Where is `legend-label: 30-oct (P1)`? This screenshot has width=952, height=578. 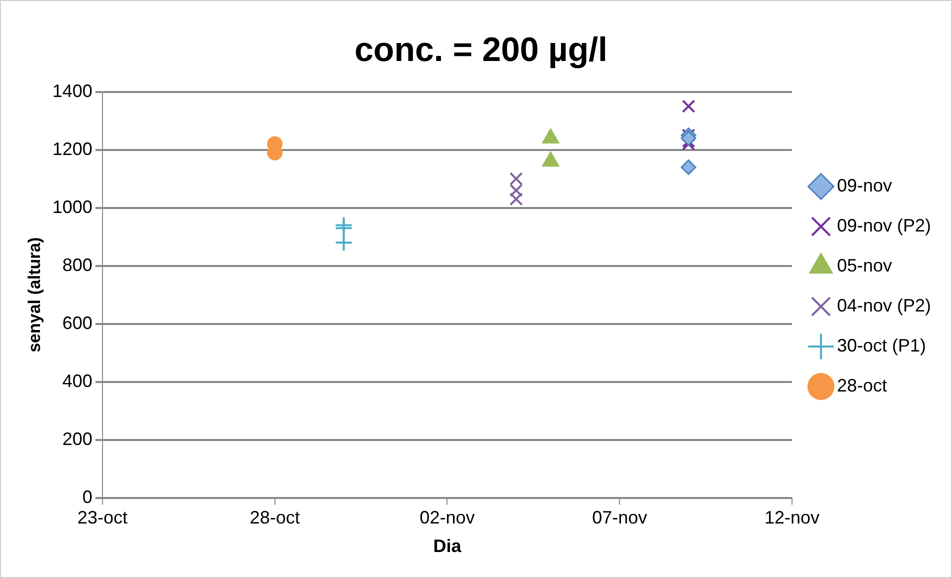
legend-label: 30-oct (P1) is located at coordinates (881, 345).